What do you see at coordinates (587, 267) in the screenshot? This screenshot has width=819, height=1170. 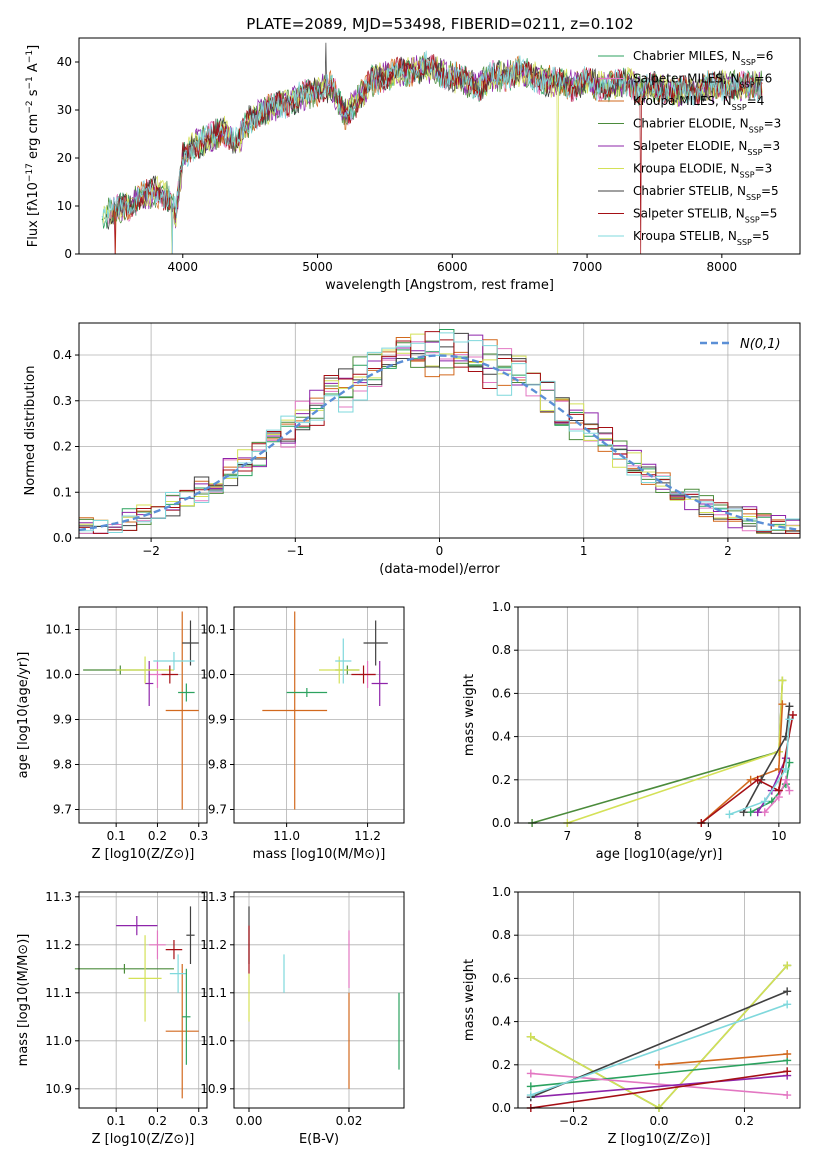 I see `x-tick-label: 7000` at bounding box center [587, 267].